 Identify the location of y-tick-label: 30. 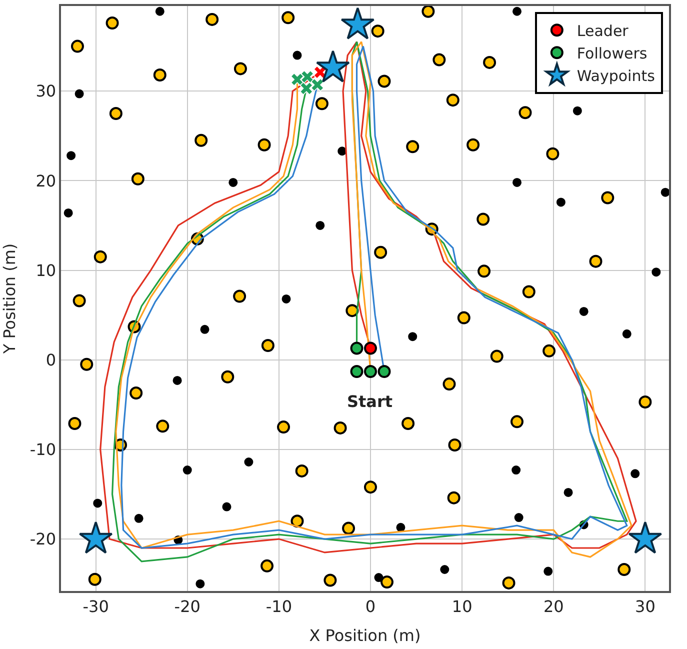
(46, 91).